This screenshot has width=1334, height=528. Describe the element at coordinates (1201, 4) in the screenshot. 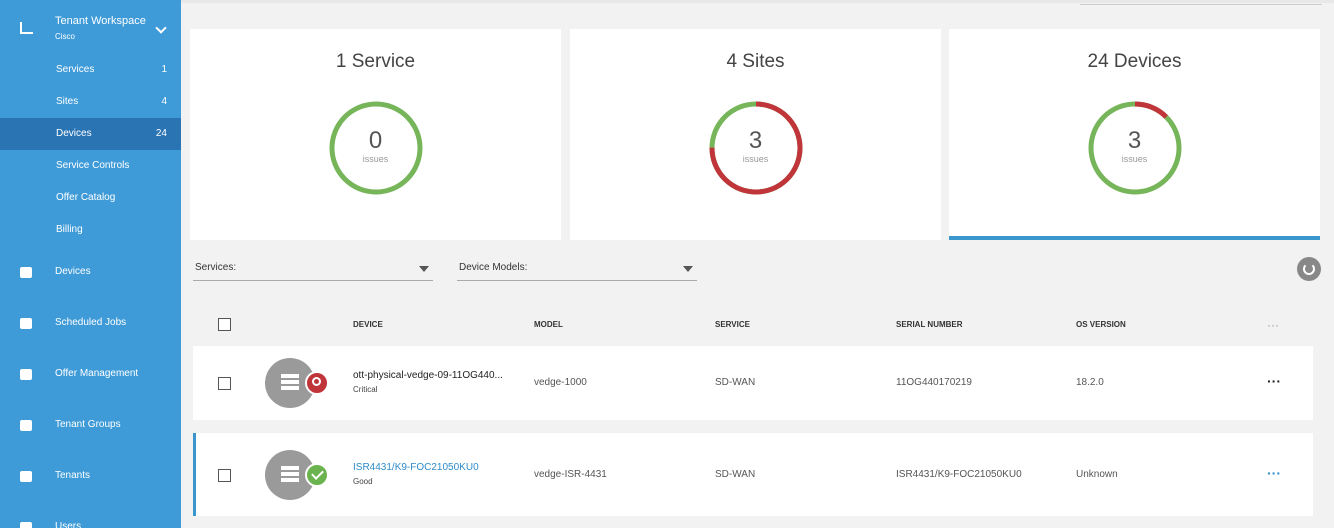

I see `search-underline` at that location.